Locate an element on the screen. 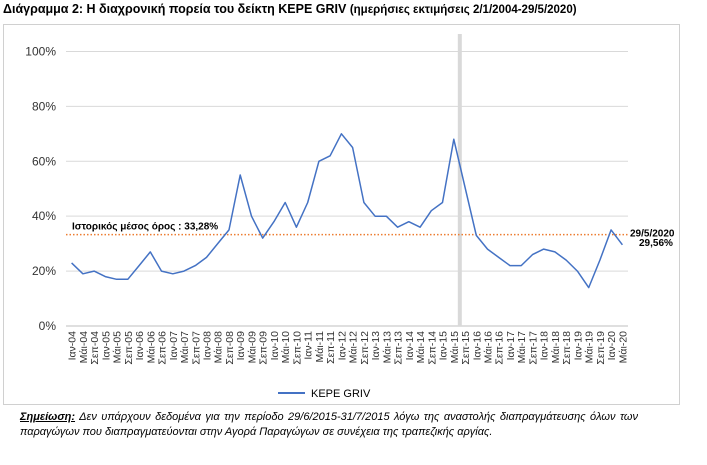  x-tick-label: Σεπ-15 is located at coordinates (466, 348).